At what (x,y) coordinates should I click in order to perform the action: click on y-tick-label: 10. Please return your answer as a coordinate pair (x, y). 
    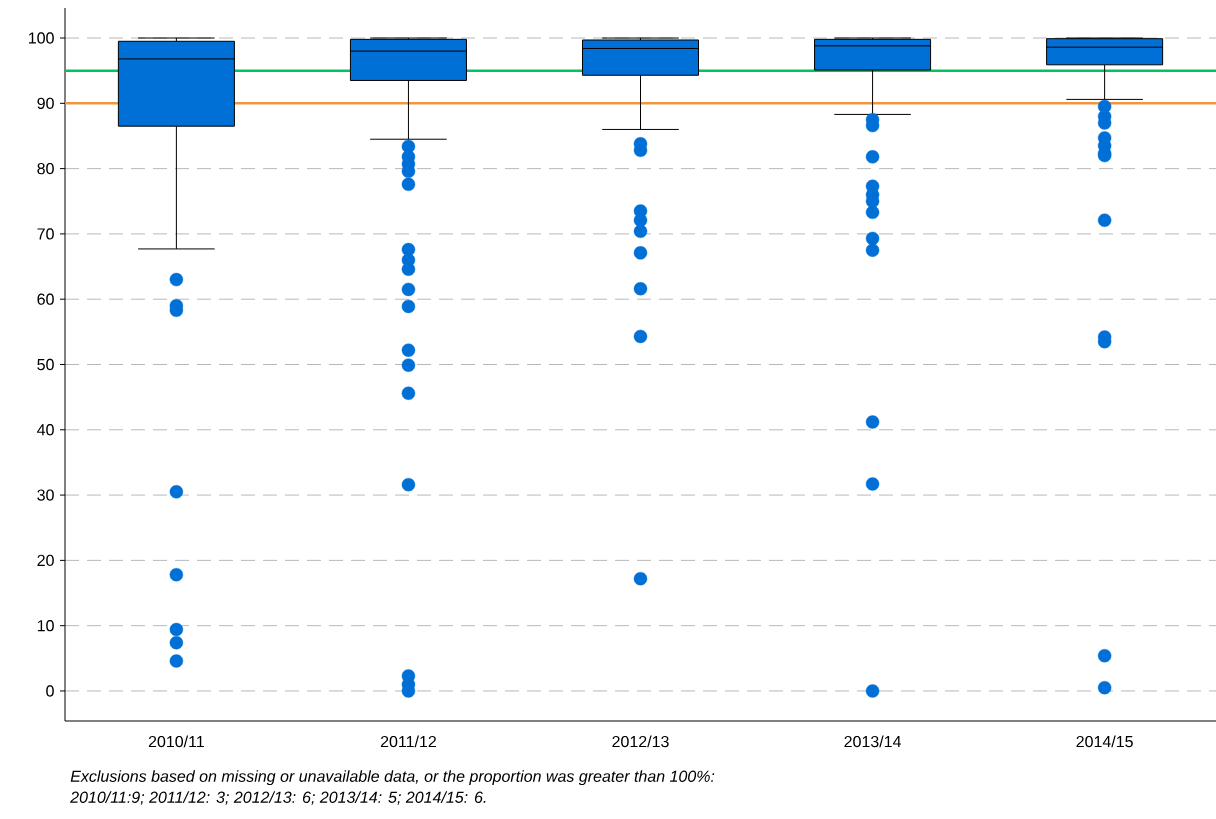
    Looking at the image, I should click on (45, 626).